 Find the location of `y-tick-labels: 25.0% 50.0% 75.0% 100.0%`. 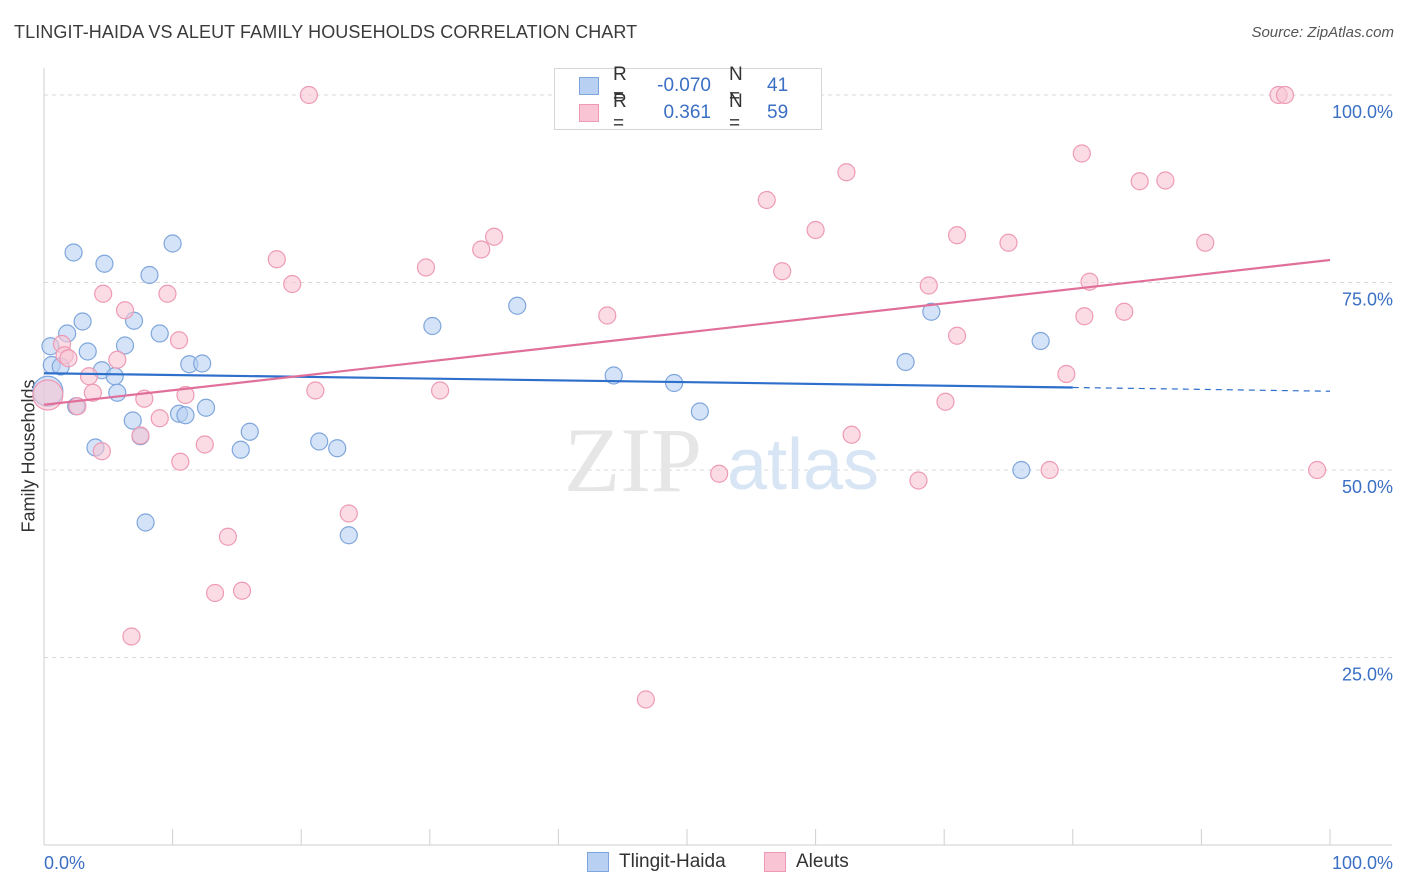

y-tick-labels: 25.0% 50.0% 75.0% 100.0% is located at coordinates (1362, 393).